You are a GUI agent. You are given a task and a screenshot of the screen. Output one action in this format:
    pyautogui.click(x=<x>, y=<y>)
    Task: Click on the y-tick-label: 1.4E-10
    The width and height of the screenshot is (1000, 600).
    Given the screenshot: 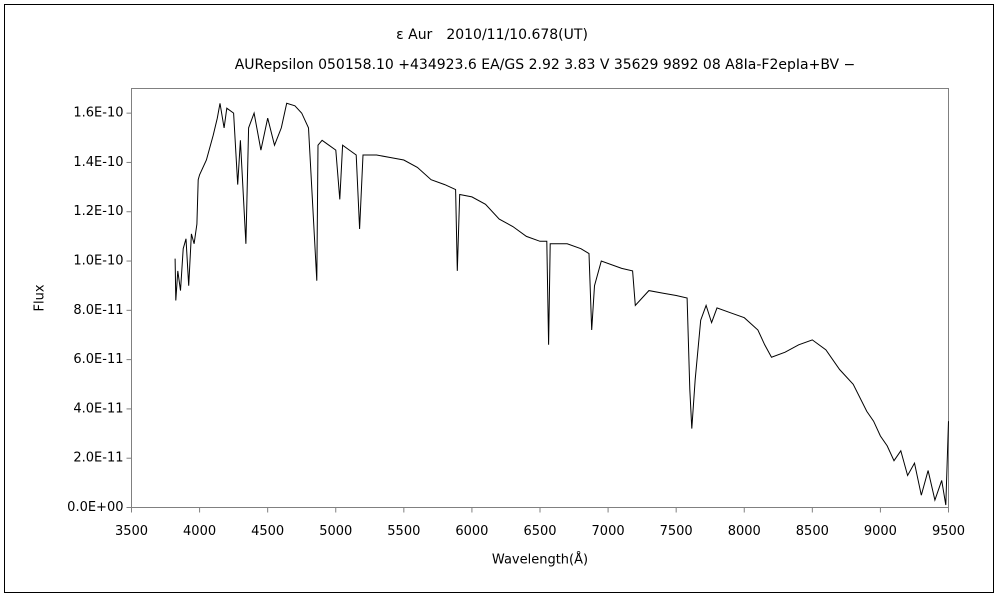 What is the action you would take?
    pyautogui.click(x=98, y=162)
    